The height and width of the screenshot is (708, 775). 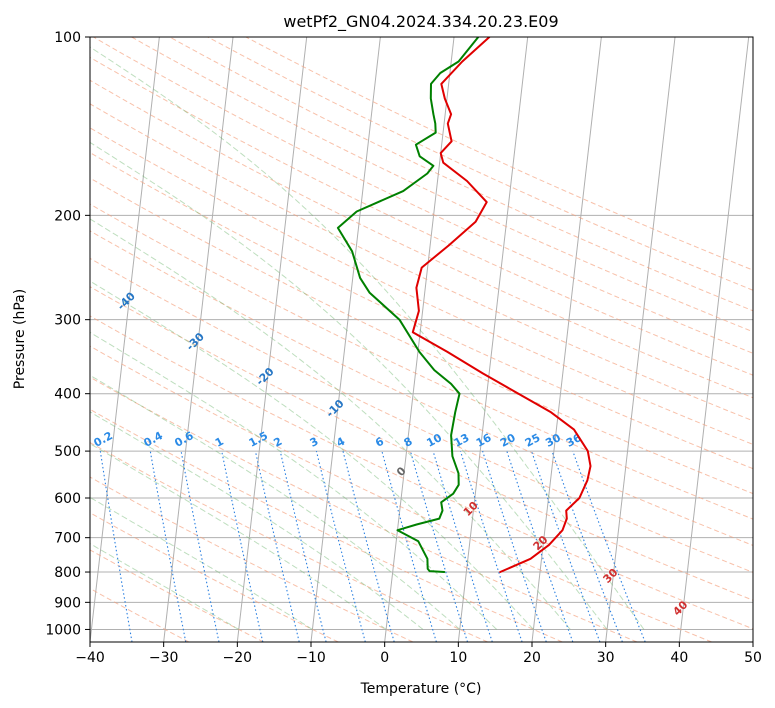 I want to click on y-tick-label-900: 900, so click(x=67, y=603).